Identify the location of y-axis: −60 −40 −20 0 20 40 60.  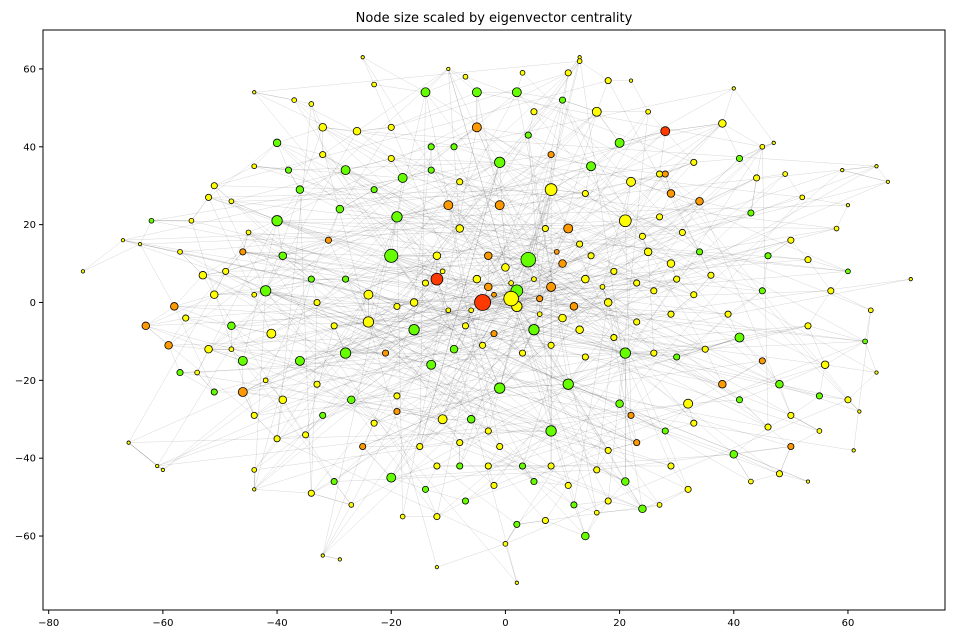
(29, 303).